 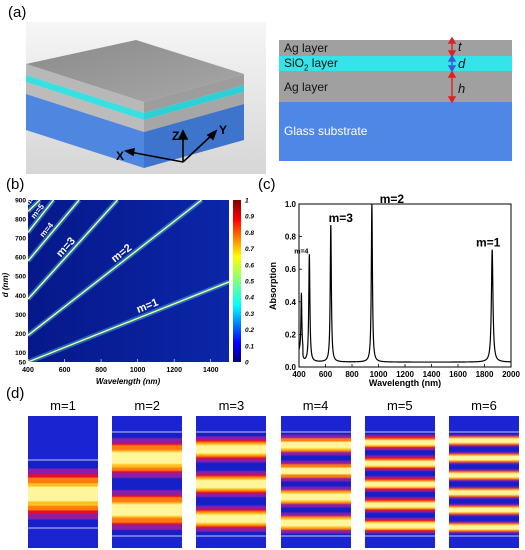 I want to click on colorbar-tick-label: 0.2, so click(x=249, y=330).